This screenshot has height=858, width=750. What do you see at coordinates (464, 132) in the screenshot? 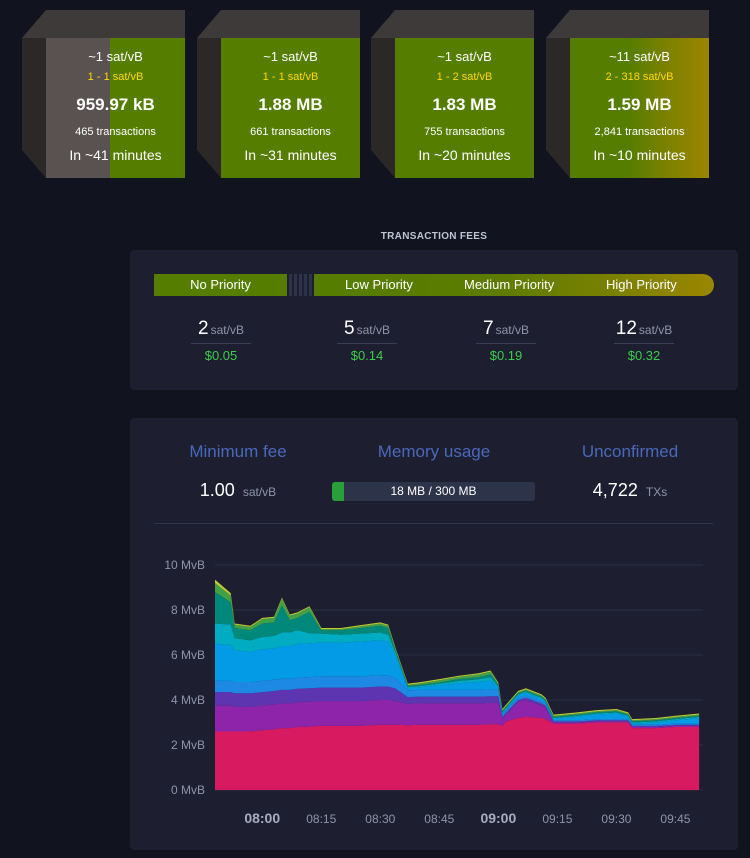
I see `block-tx-count: 755 transactions` at bounding box center [464, 132].